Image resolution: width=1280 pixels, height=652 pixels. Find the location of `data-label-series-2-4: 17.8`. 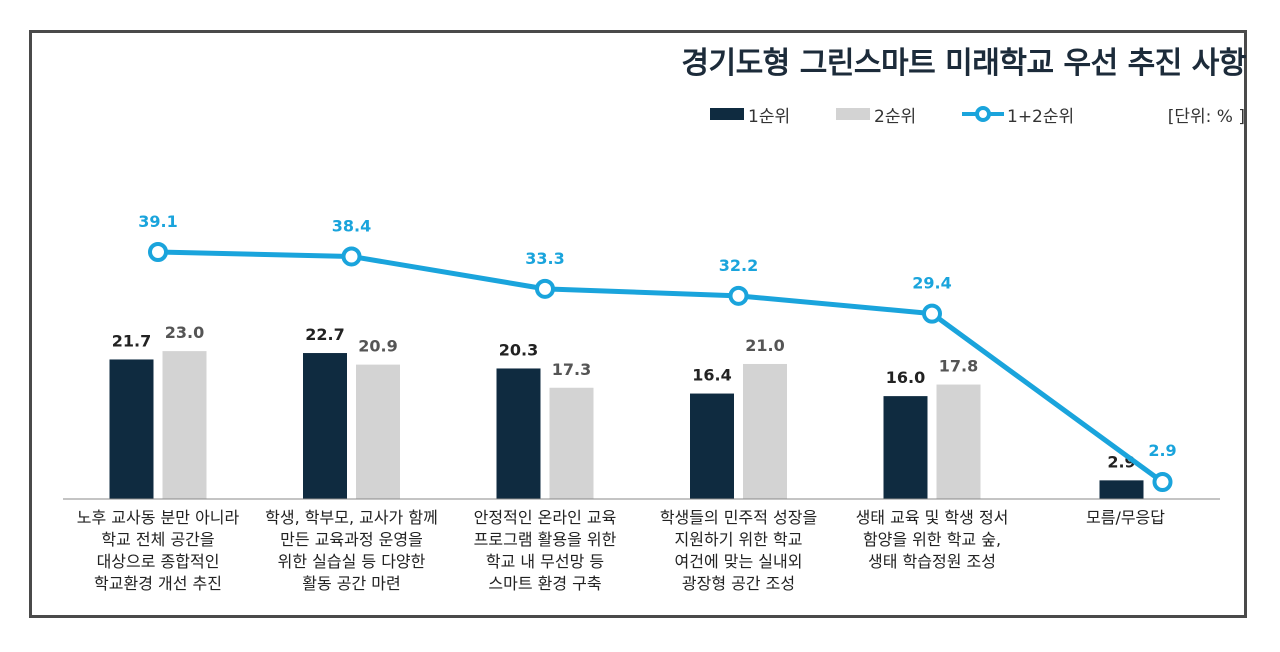

data-label-series-2-4: 17.8 is located at coordinates (958, 366).